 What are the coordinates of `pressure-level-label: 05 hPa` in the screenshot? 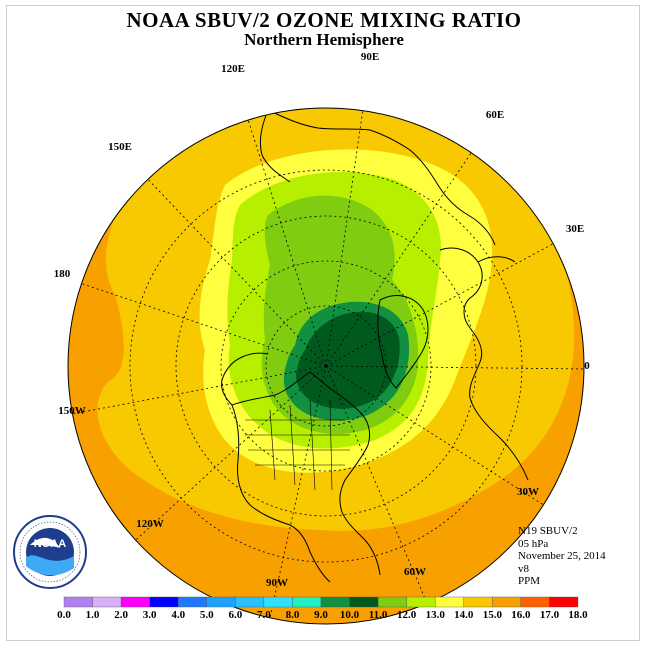 It's located at (533, 543).